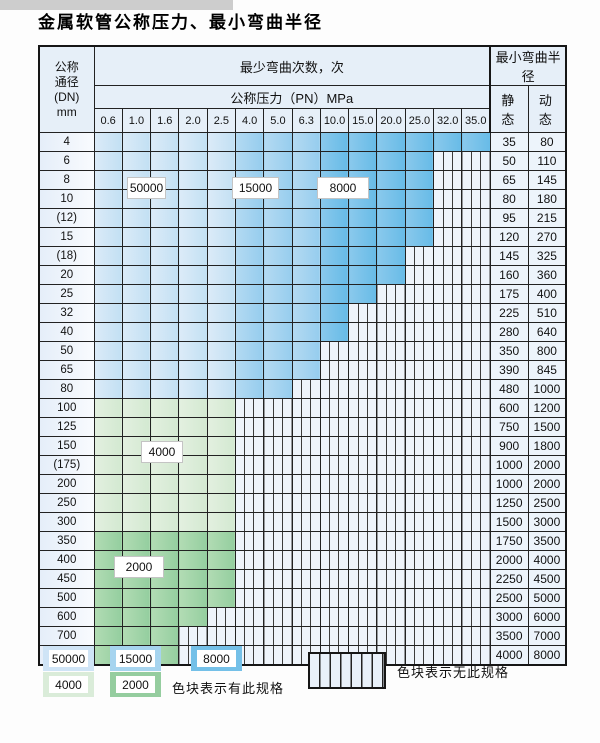  What do you see at coordinates (302, 218) in the screenshot?
I see `table-row-dn-12: (12) 95 215` at bounding box center [302, 218].